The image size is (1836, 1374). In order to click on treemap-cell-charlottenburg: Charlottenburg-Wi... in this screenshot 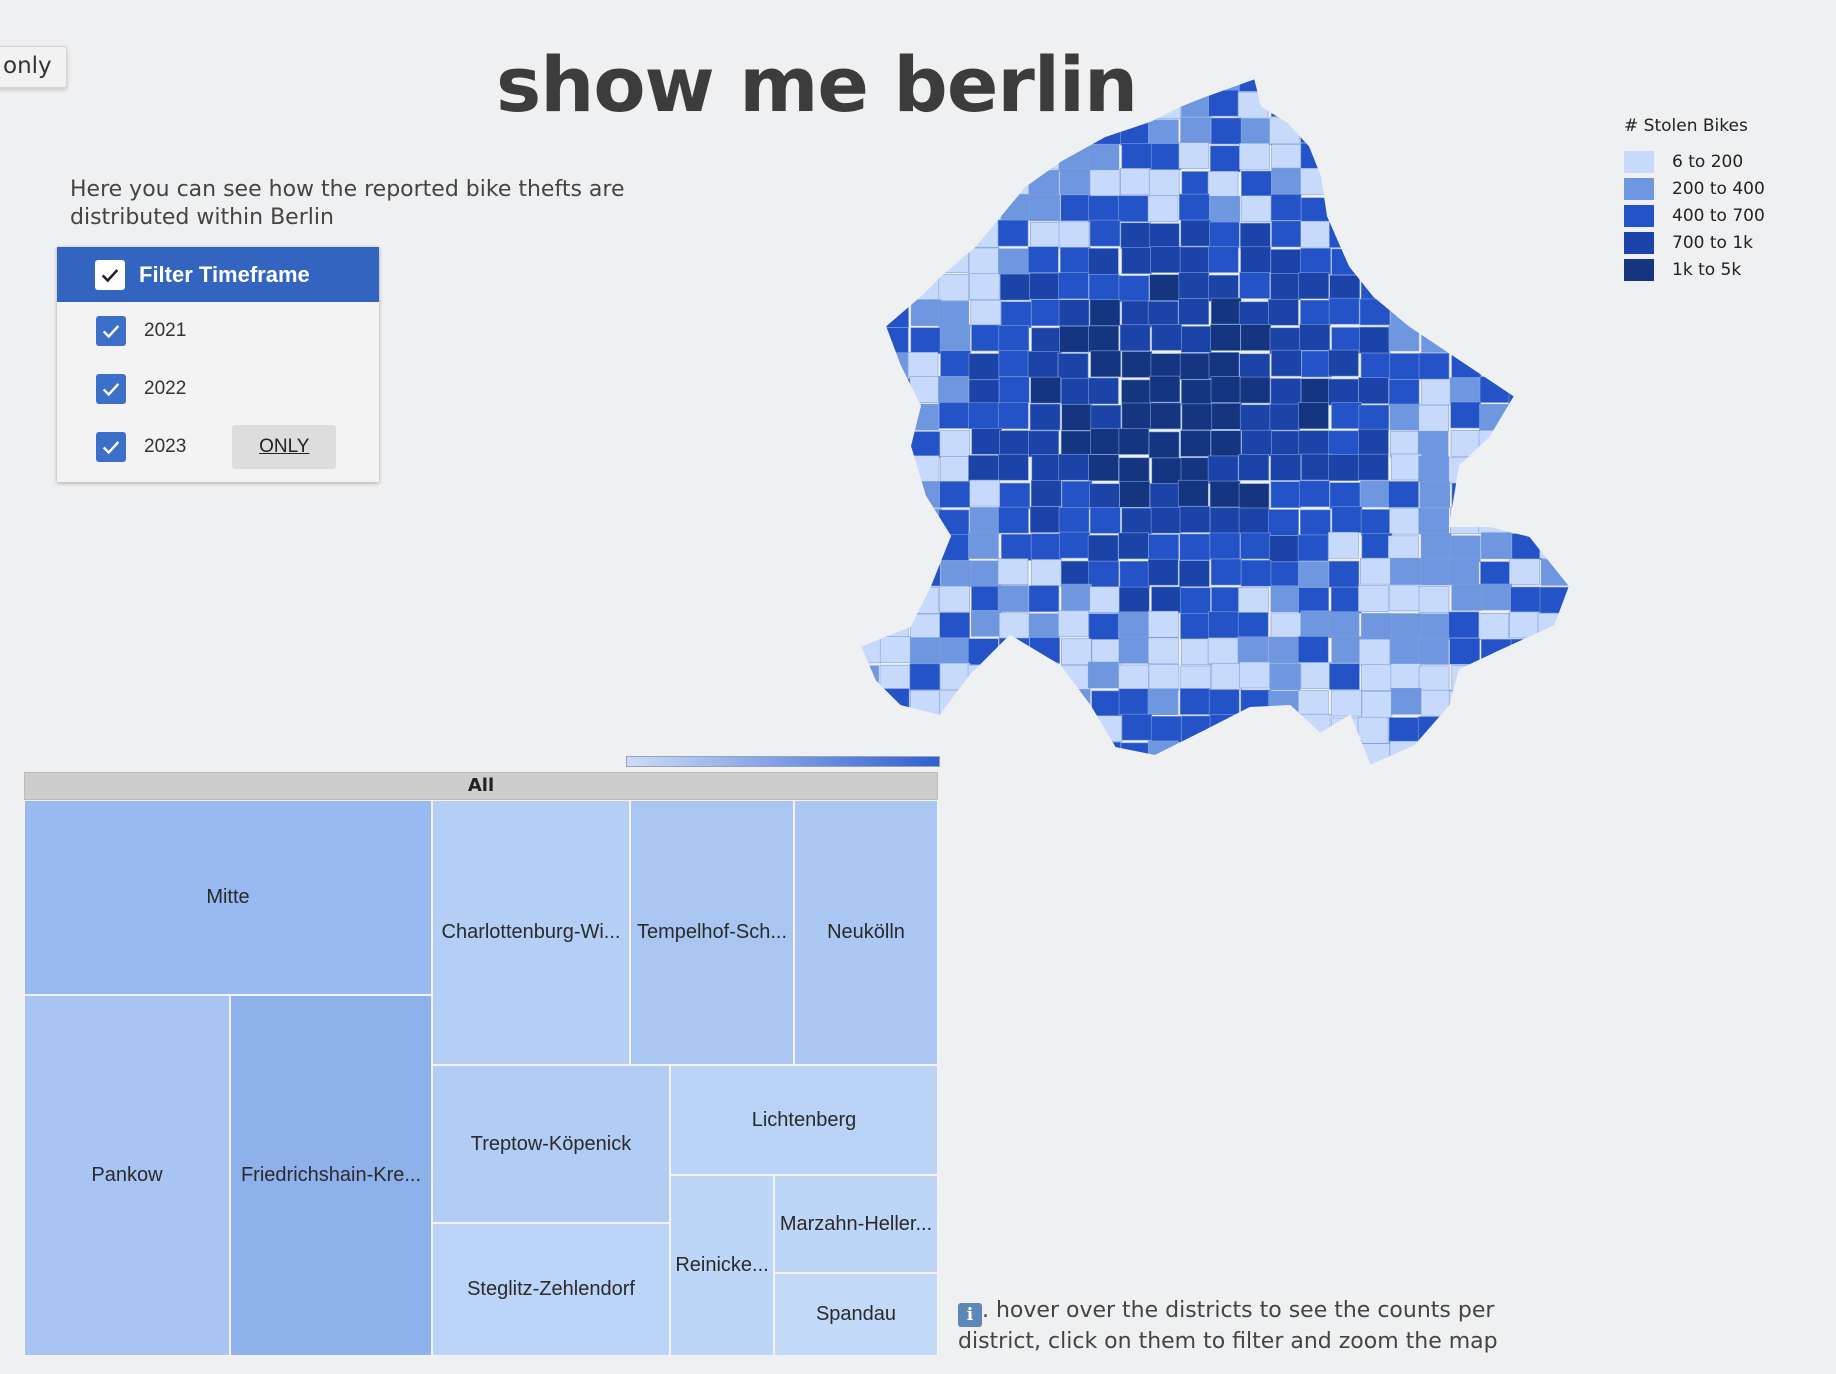, I will do `click(531, 932)`.